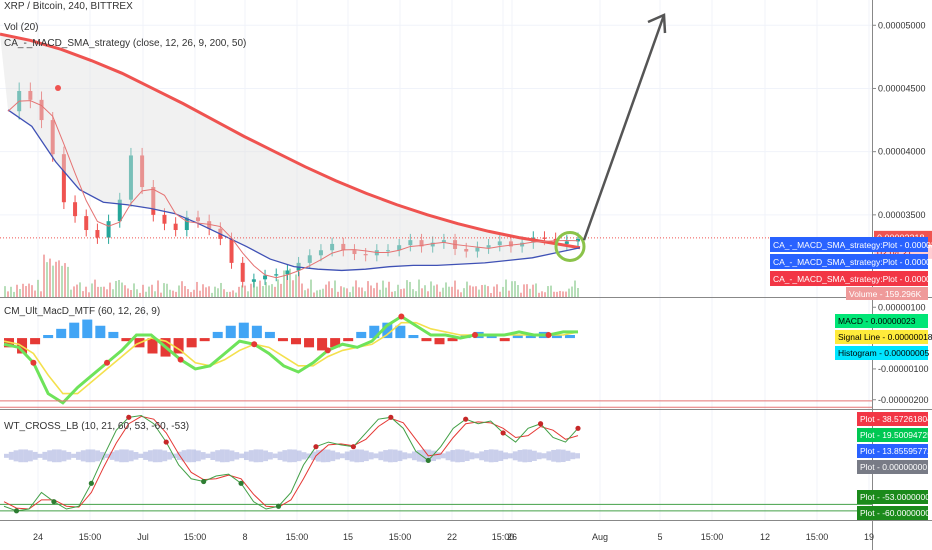 The width and height of the screenshot is (932, 550). What do you see at coordinates (292, 456) in the screenshot?
I see `wt-histogram-area` at bounding box center [292, 456].